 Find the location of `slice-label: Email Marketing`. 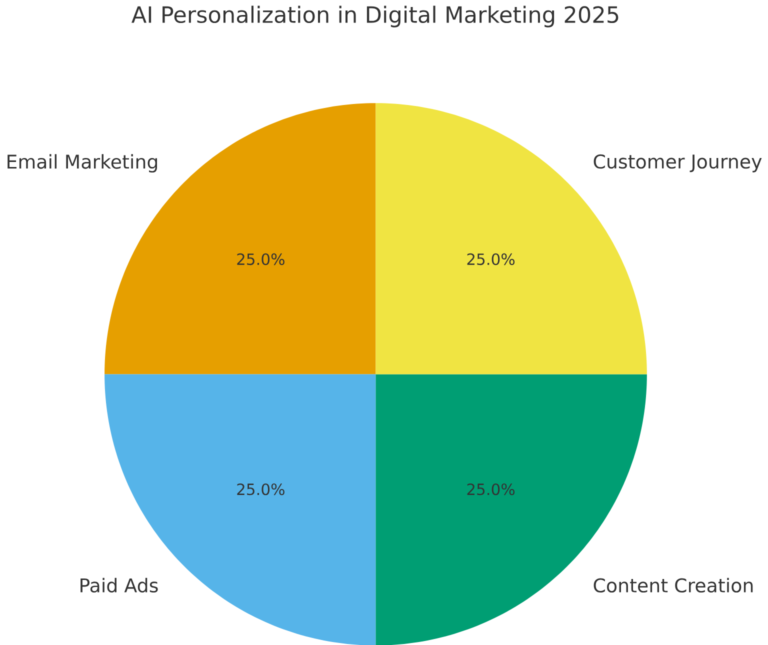

slice-label: Email Marketing is located at coordinates (83, 163).